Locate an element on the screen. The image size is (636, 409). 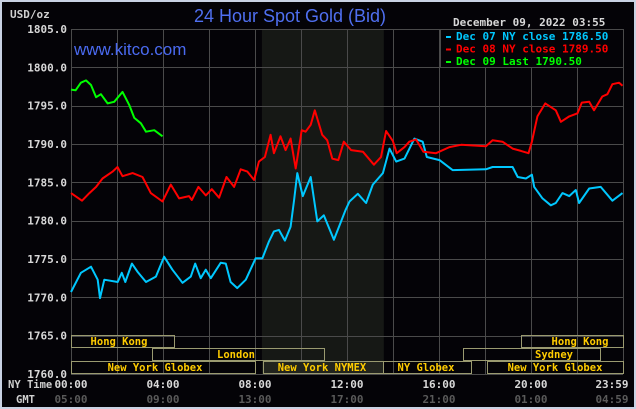
y-tick-label: 1795.0 is located at coordinates (47, 106).